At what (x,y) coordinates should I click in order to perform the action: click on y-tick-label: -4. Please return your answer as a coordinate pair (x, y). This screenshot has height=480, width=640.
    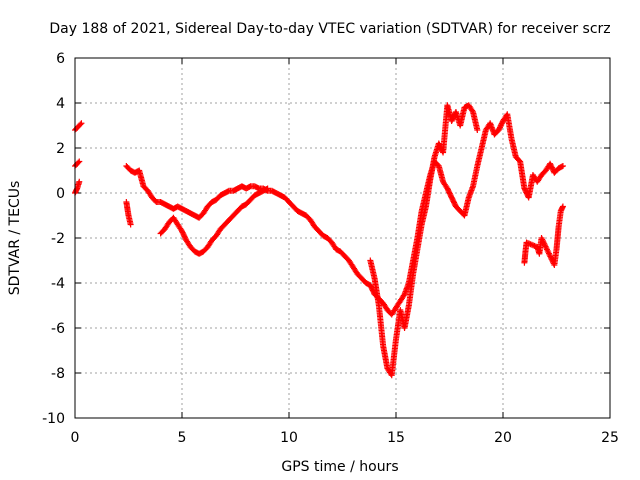
    Looking at the image, I should click on (58, 284).